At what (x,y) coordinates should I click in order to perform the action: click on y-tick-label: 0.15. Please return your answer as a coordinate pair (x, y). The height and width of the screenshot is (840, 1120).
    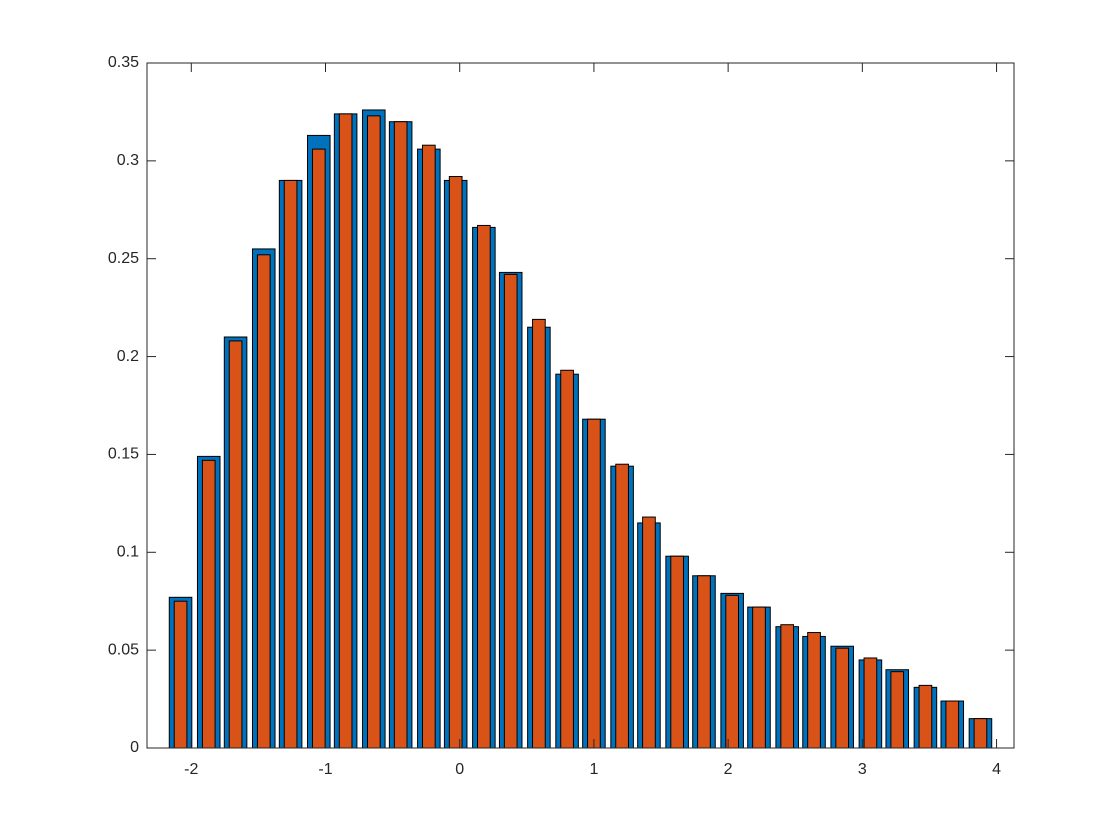
    Looking at the image, I should click on (123, 454).